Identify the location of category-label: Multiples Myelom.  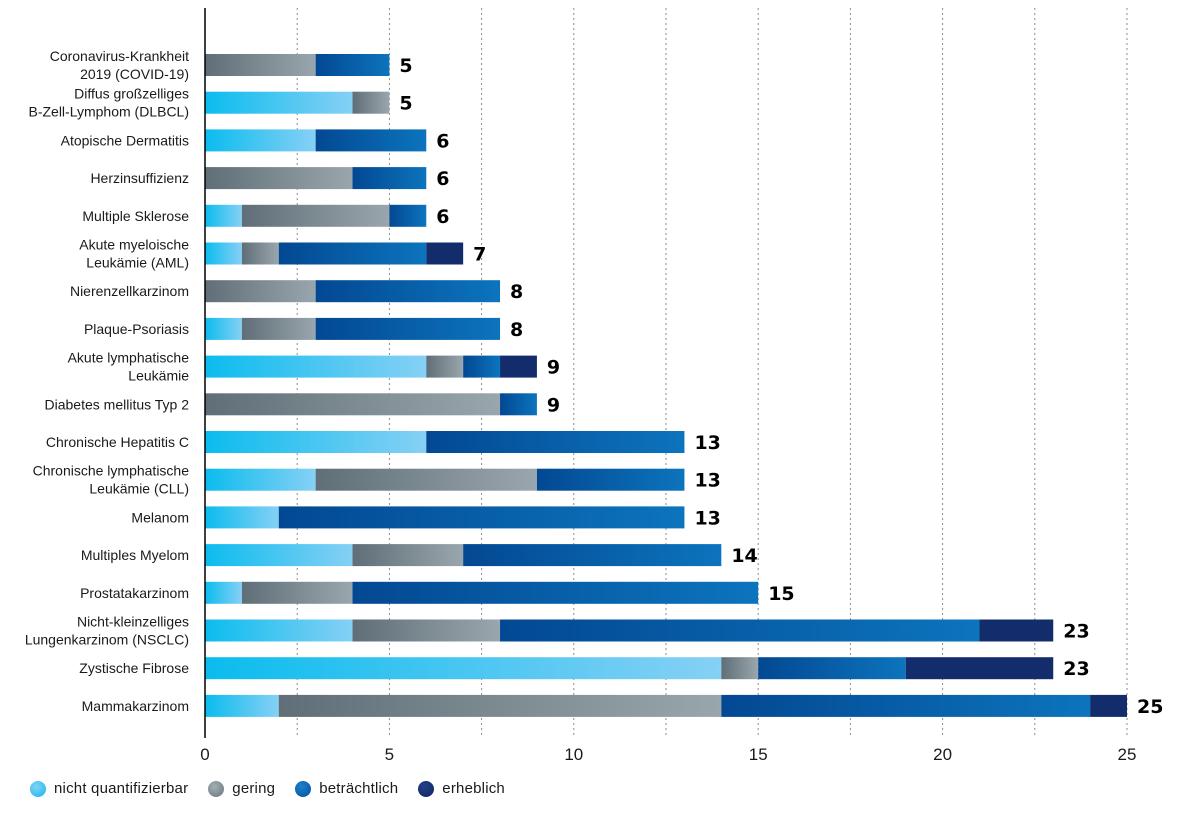
(135, 555).